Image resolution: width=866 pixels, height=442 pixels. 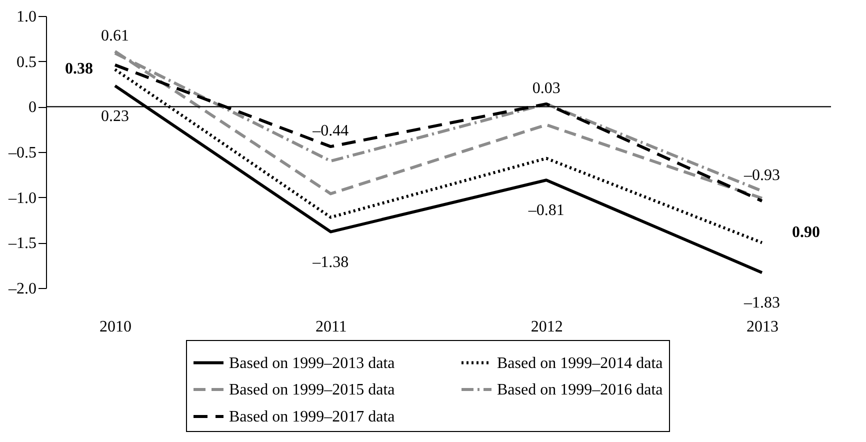 What do you see at coordinates (32, 107) in the screenshot?
I see `y-tick-label: 0` at bounding box center [32, 107].